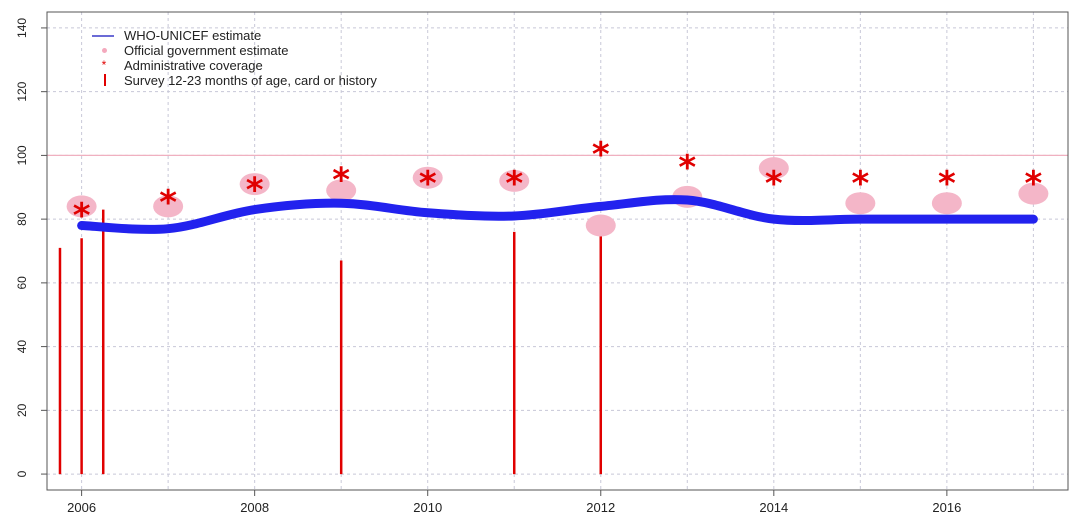  I want to click on y-tick-label: 0, so click(22, 473).